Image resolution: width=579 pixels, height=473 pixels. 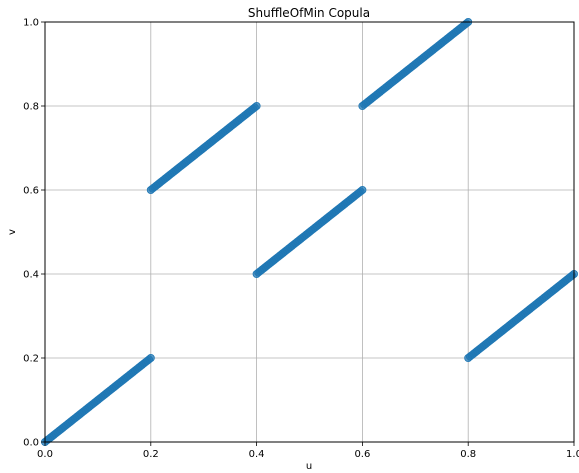 What do you see at coordinates (362, 454) in the screenshot?
I see `x-tick-label: 0.6` at bounding box center [362, 454].